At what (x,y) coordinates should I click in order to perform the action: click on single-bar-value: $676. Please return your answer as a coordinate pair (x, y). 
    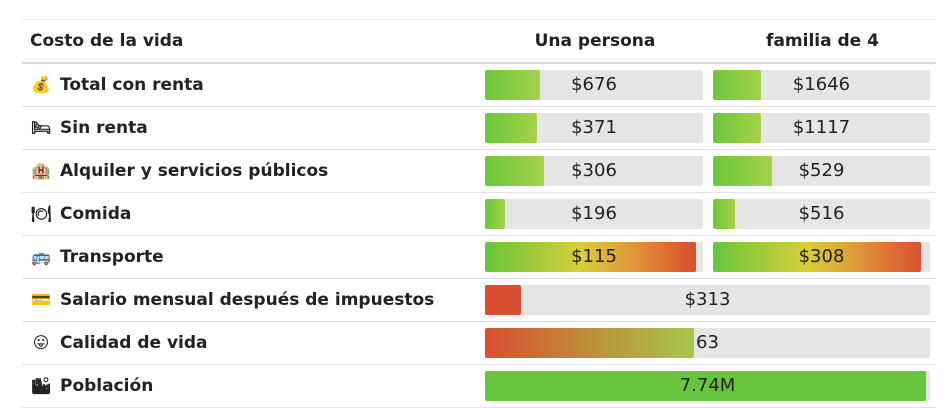
    Looking at the image, I should click on (594, 84).